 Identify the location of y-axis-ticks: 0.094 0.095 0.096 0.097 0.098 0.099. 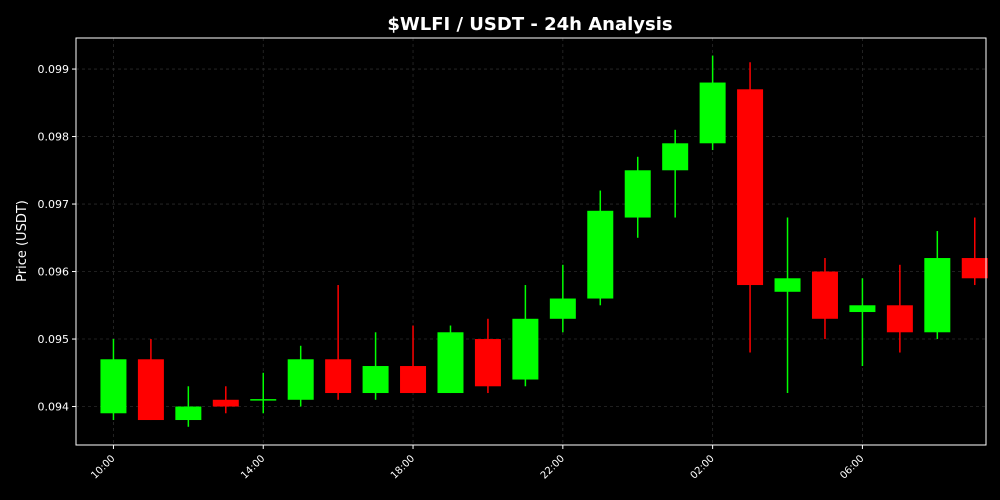
(57, 238).